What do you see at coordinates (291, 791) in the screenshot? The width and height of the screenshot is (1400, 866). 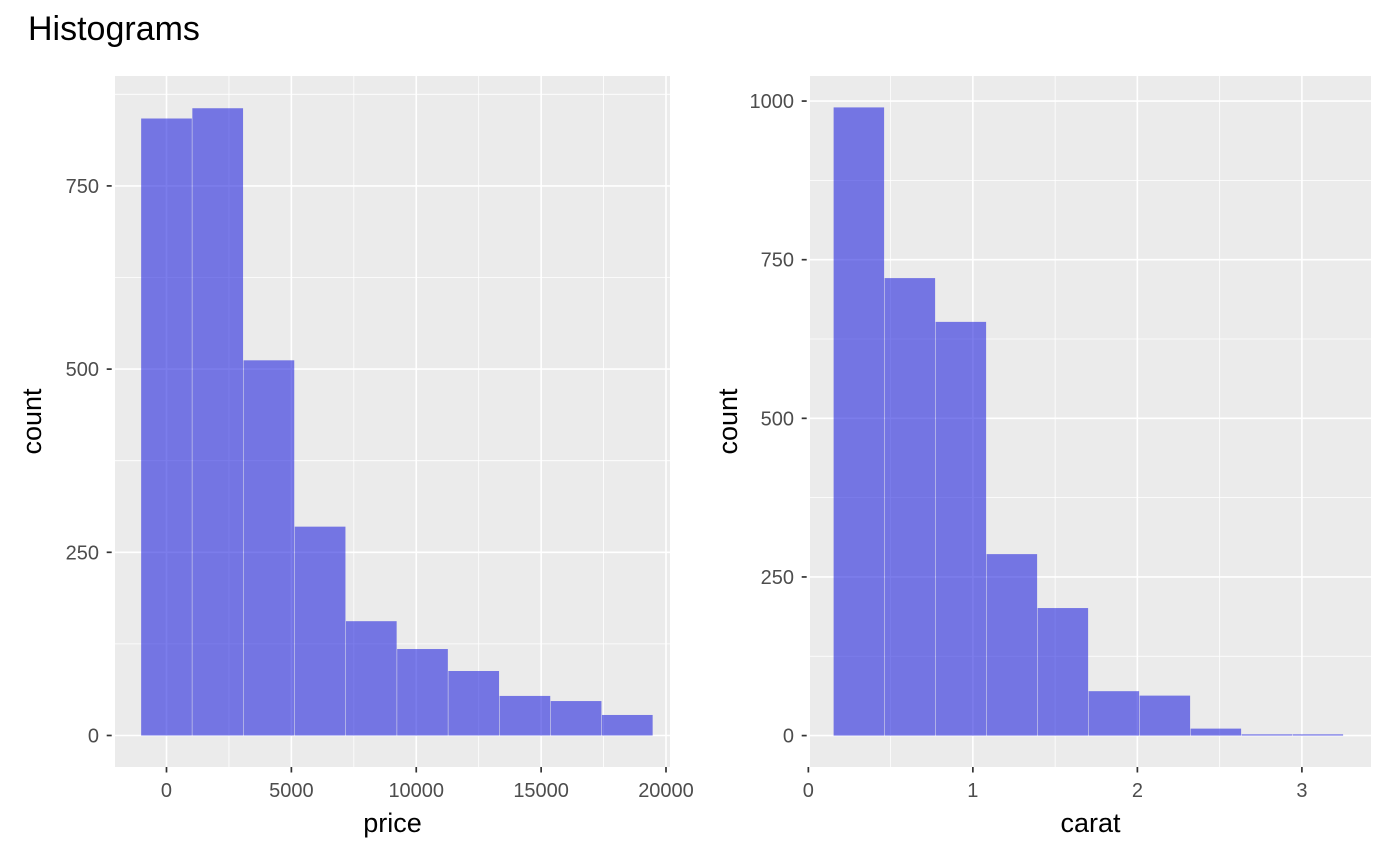 I see `x-tick-label: 5000` at bounding box center [291, 791].